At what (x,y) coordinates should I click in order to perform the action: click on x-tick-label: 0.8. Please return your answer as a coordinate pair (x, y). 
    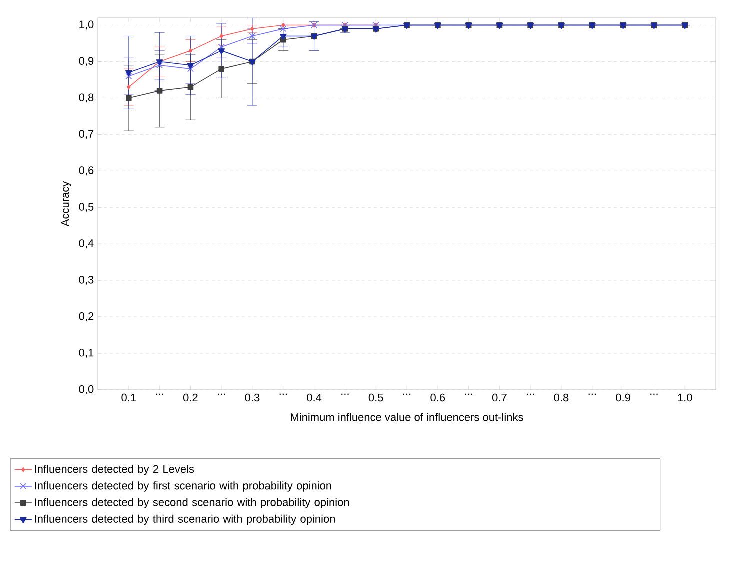
    Looking at the image, I should click on (561, 398).